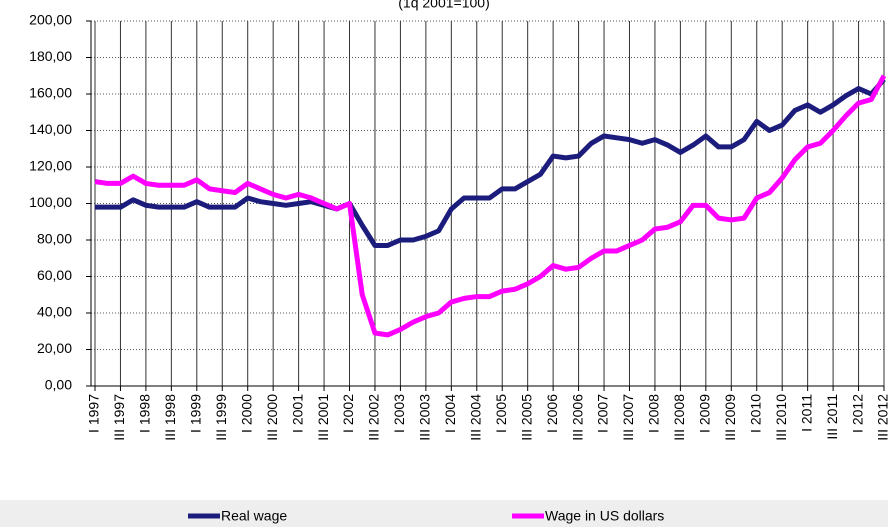 The width and height of the screenshot is (888, 527). What do you see at coordinates (50, 20) in the screenshot?
I see `y-tick-label: 200,00` at bounding box center [50, 20].